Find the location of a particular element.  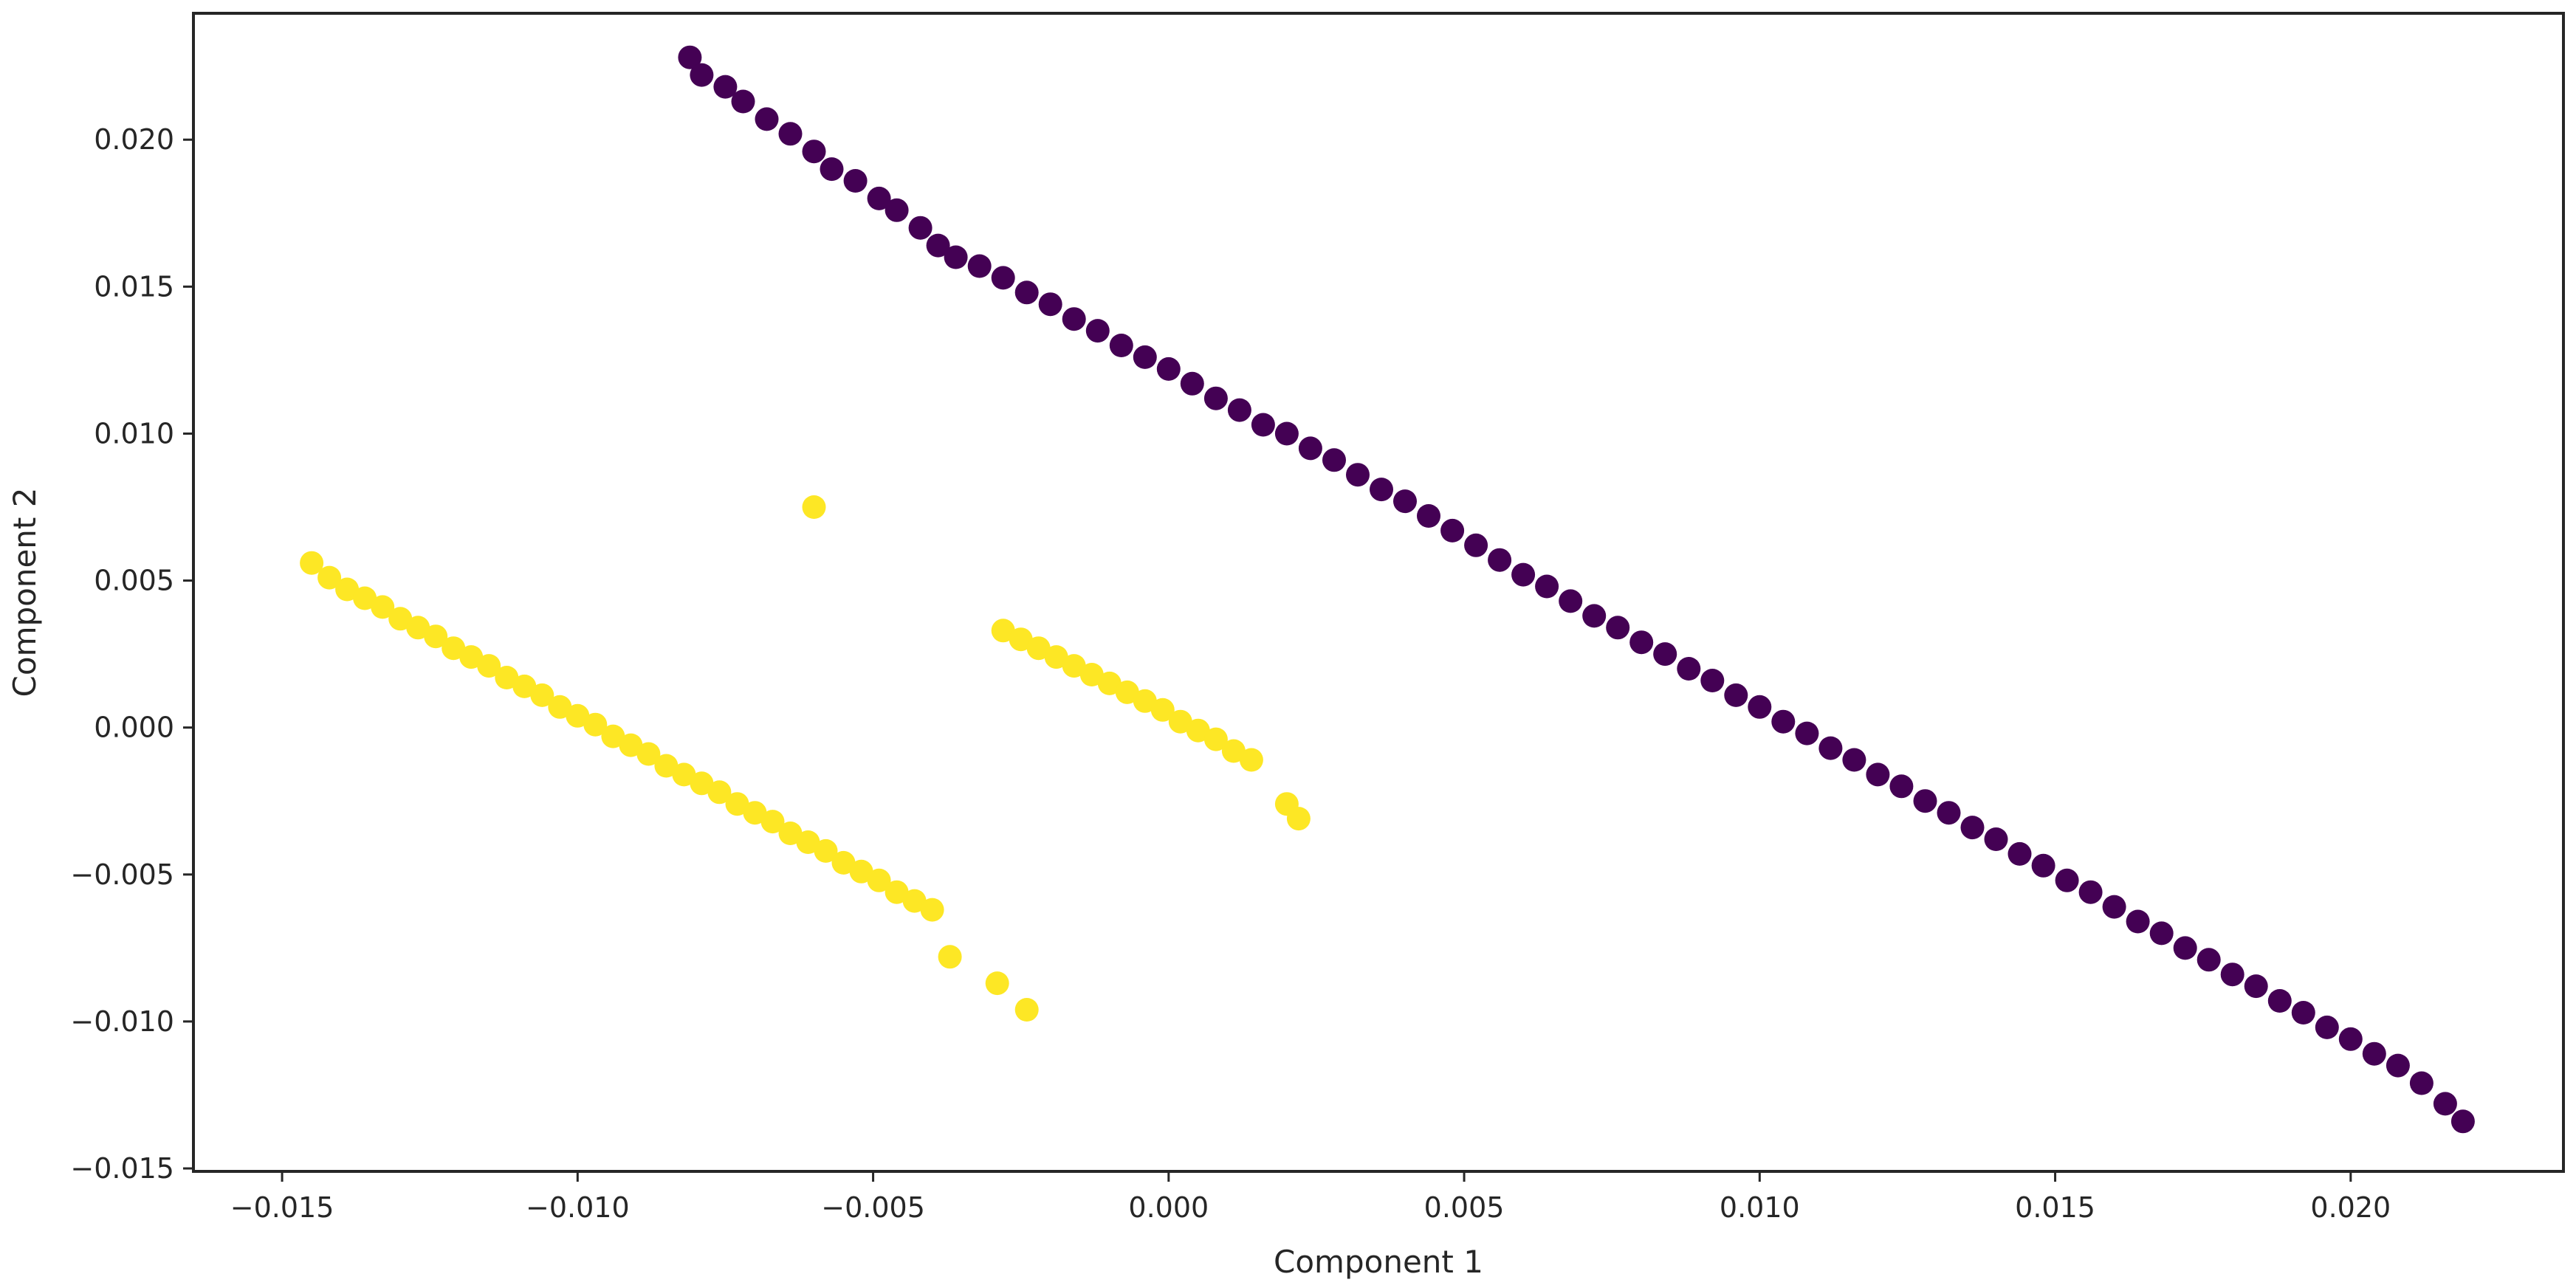

x-tick-label: 0.010 is located at coordinates (1760, 1208).